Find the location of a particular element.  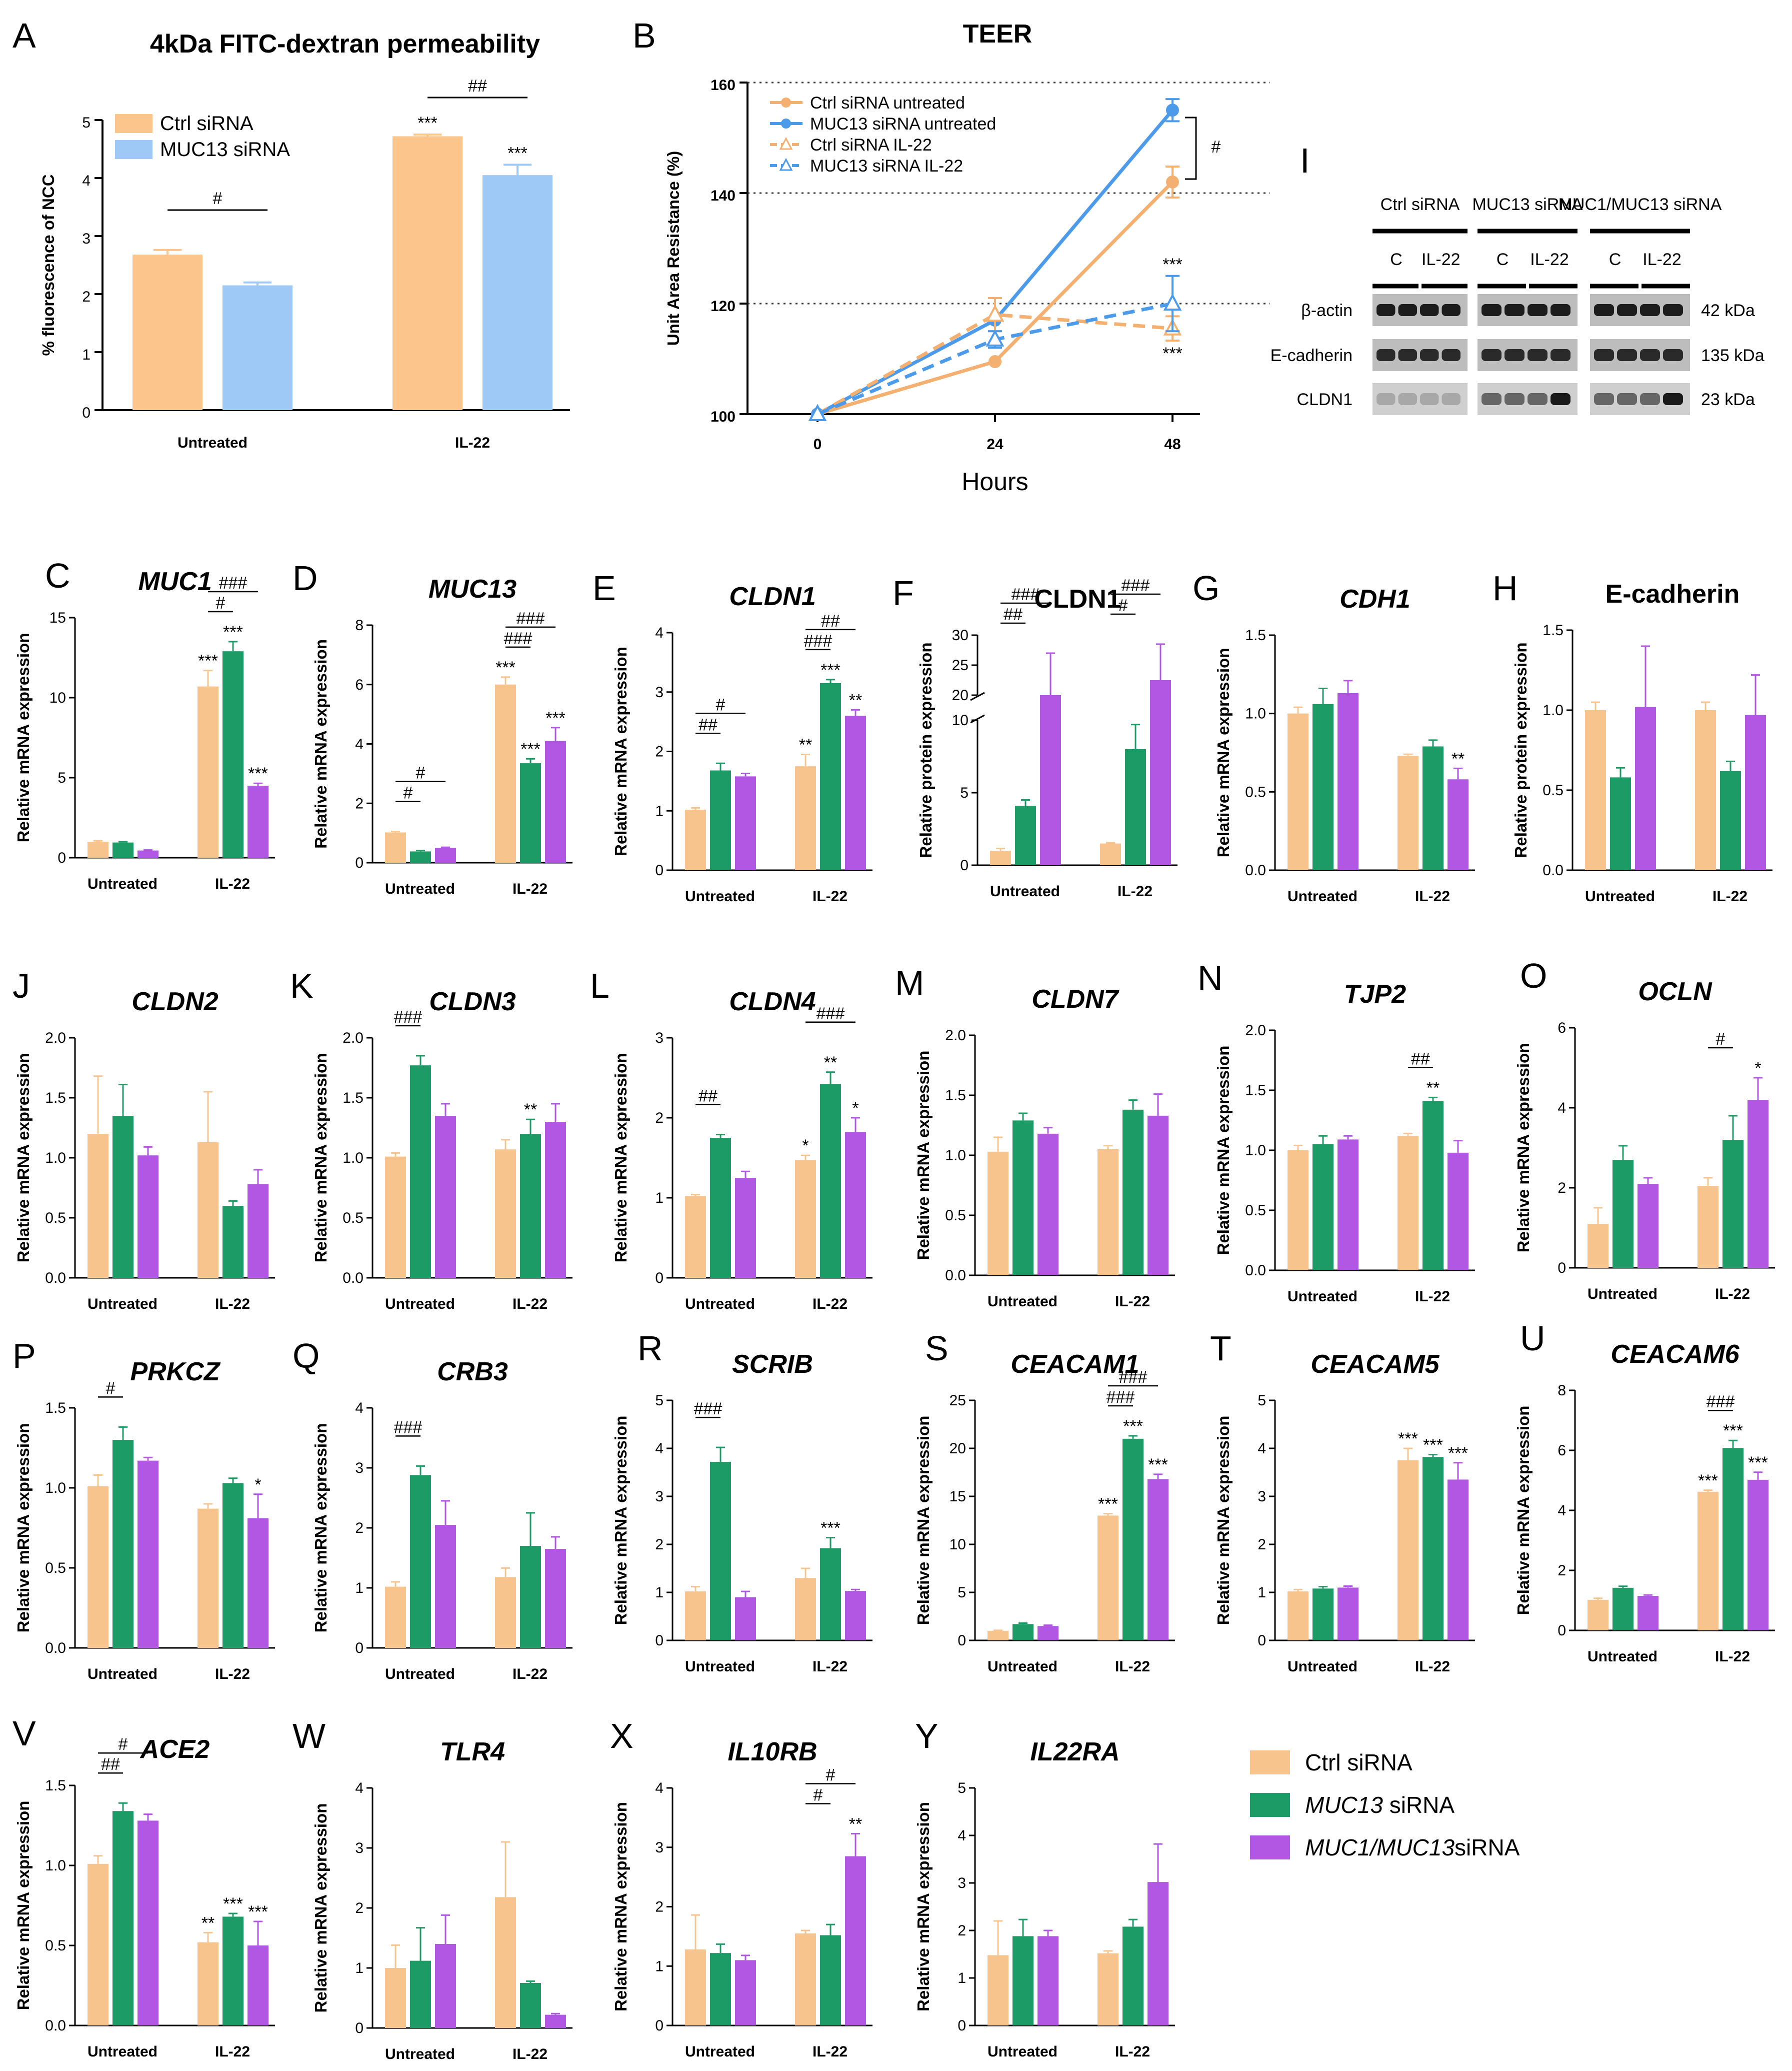

y-tick-label-O: 4 is located at coordinates (1562, 1108).